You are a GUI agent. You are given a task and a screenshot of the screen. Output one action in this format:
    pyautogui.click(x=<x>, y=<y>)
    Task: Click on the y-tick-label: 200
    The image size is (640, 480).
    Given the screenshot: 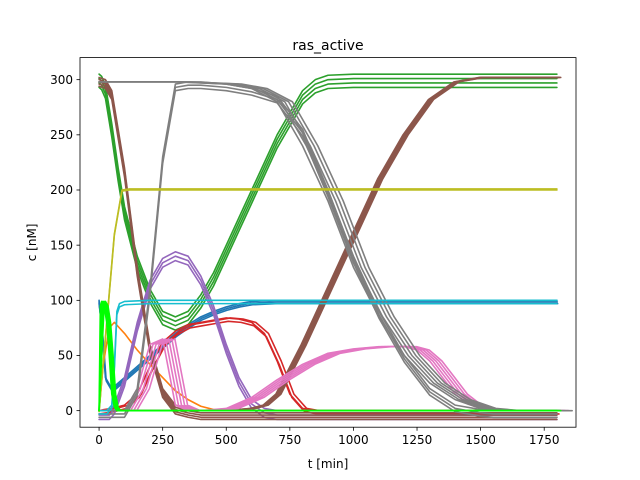 What is the action you would take?
    pyautogui.click(x=61, y=190)
    